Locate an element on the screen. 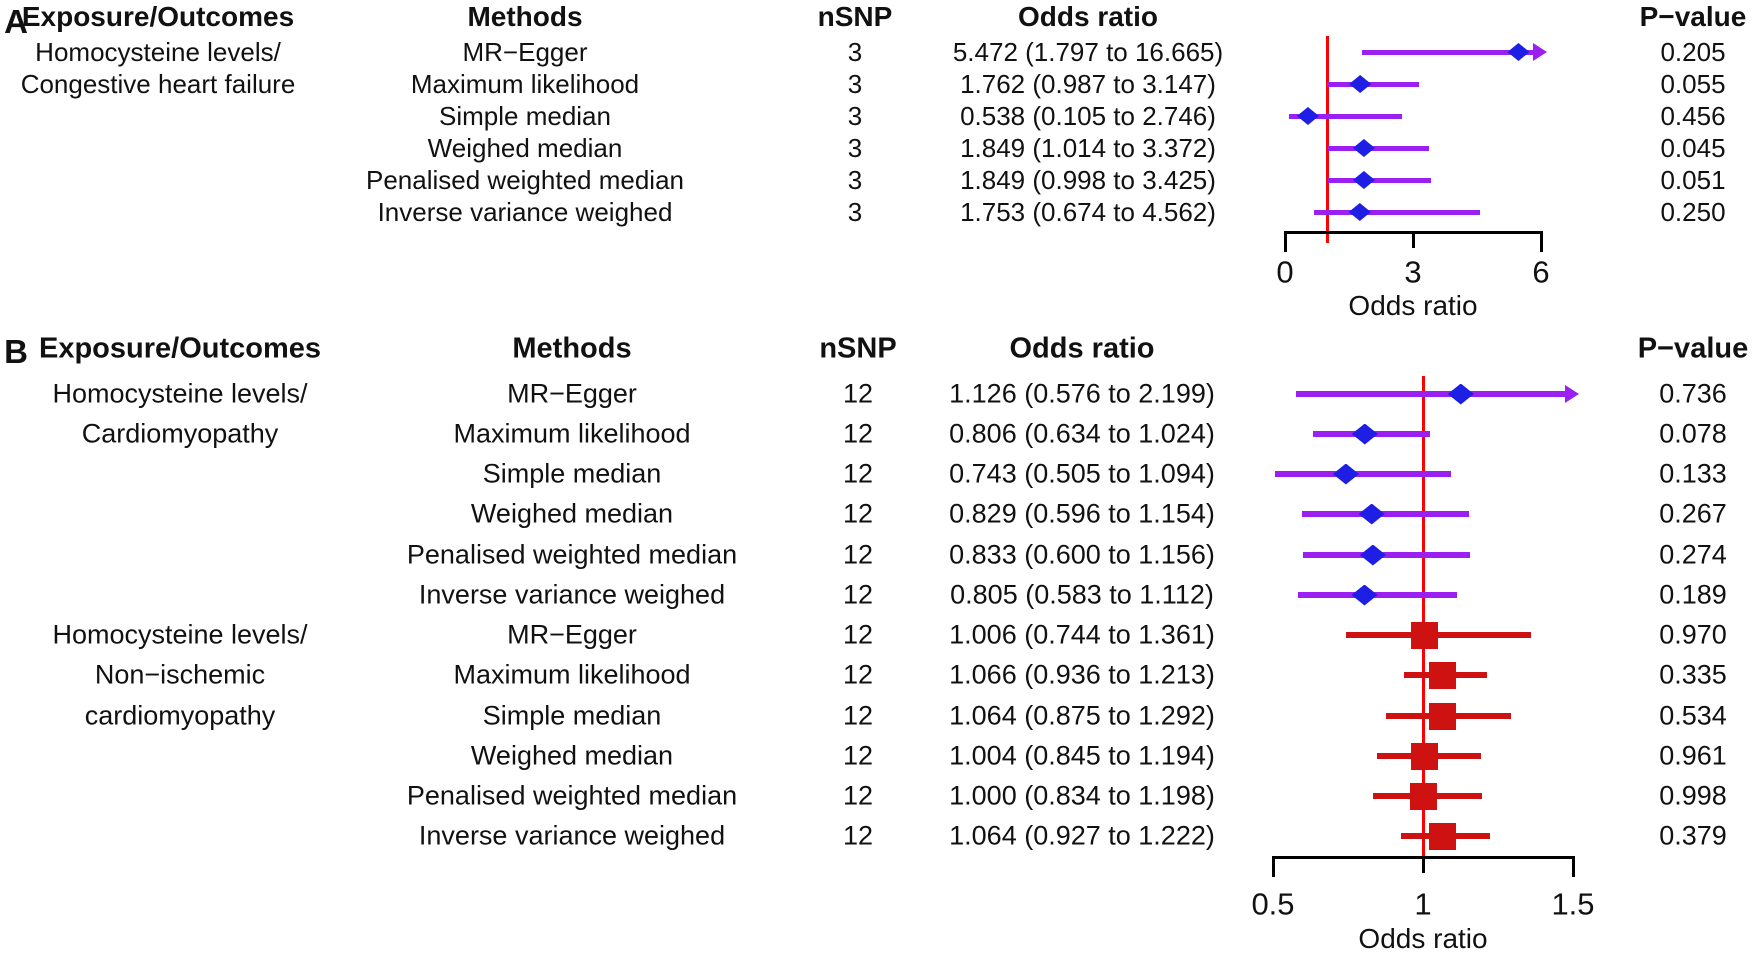  odds-ratio-text: 0.538 (0.105 to 2.746) is located at coordinates (1088, 116).